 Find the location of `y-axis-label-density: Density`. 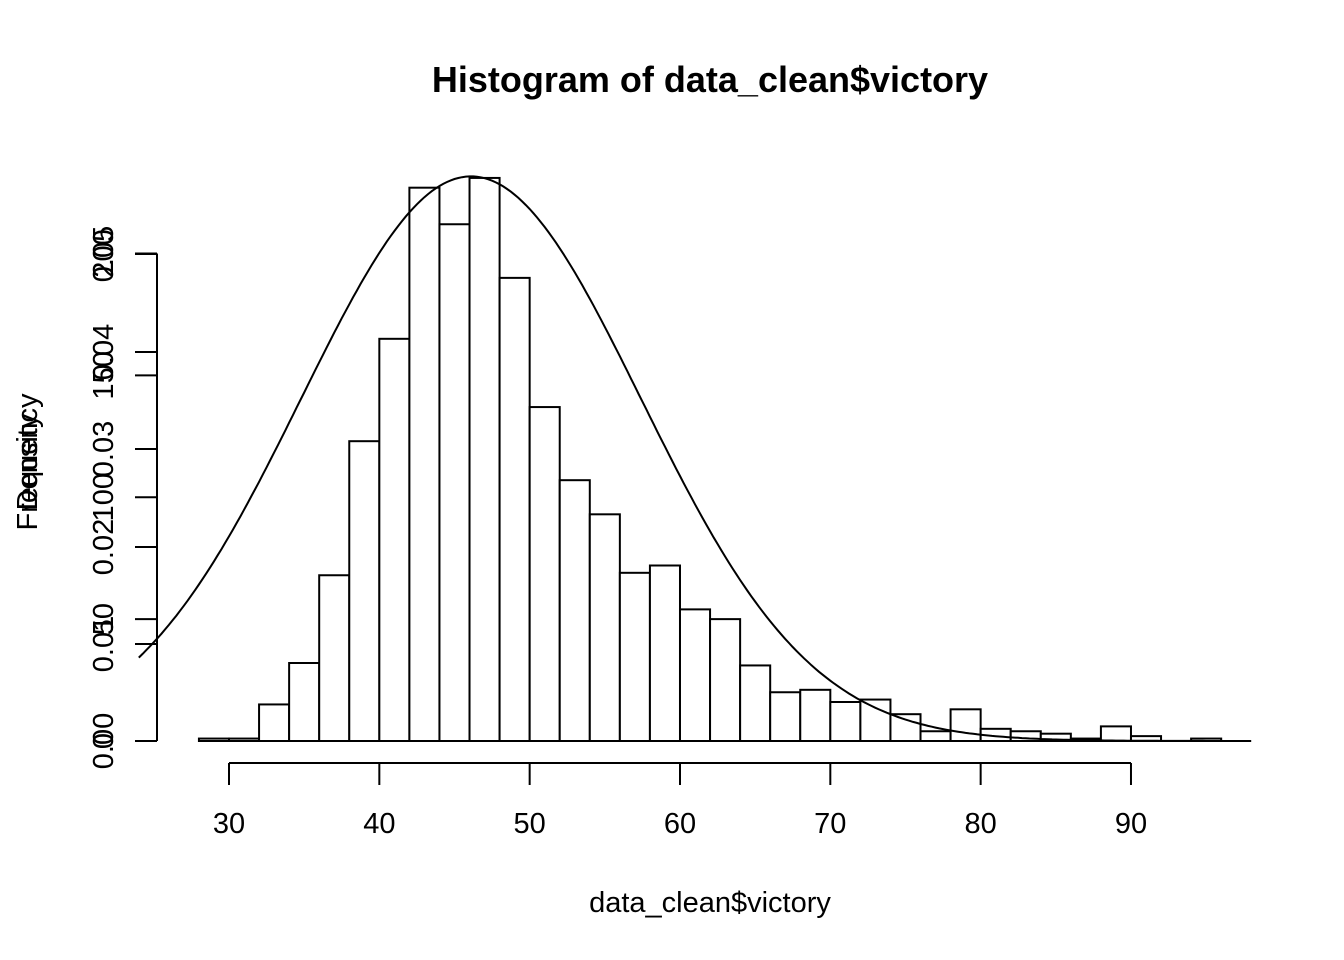

y-axis-label-density: Density is located at coordinates (28, 461).